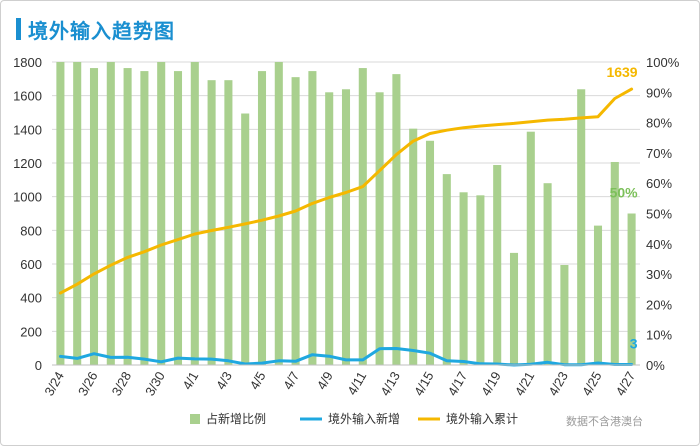 This screenshot has height=446, width=700. What do you see at coordinates (390, 383) in the screenshot?
I see `x-tick-label: 4/13` at bounding box center [390, 383].